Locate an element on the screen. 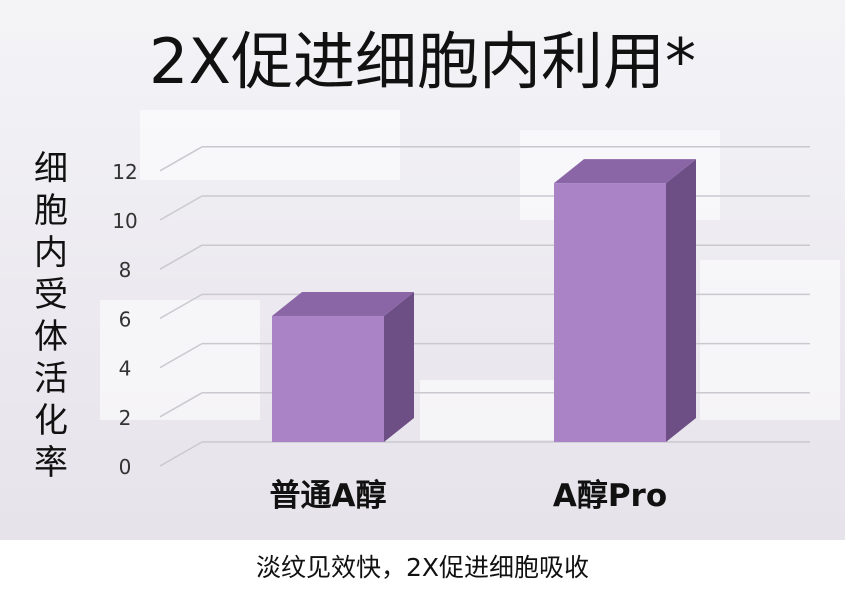  y-axis-label: 细胞内受体活化率 is located at coordinates (51, 316).